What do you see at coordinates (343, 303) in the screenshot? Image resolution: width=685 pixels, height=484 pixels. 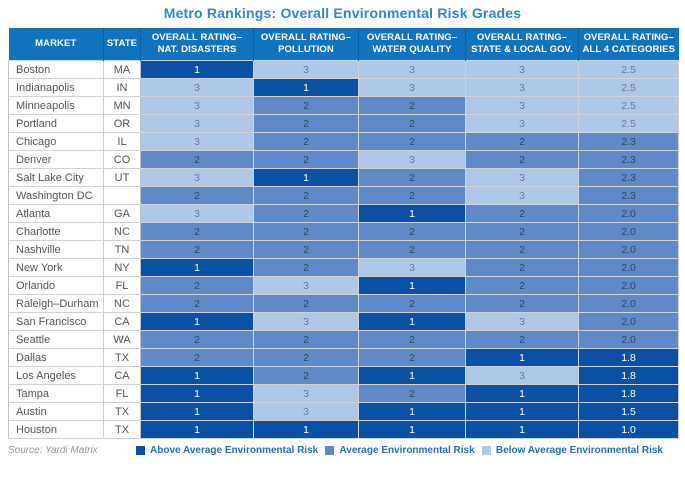 I see `table-row: Raleigh–Durham NC 2 2 2 2 2.0` at bounding box center [343, 303].